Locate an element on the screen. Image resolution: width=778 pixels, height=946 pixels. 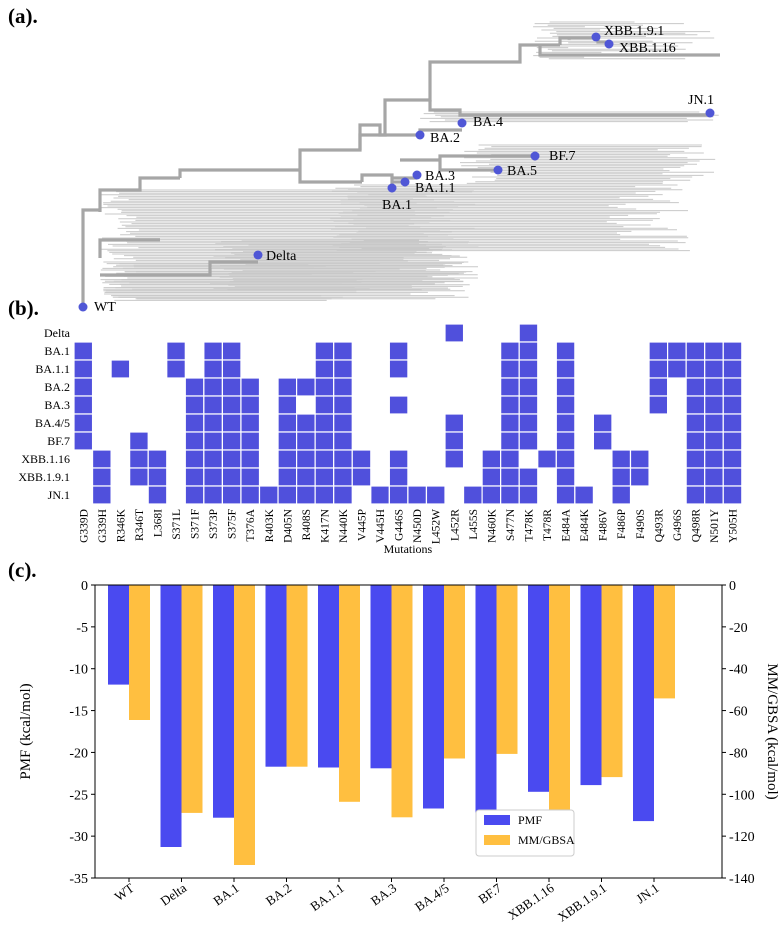
heatmap-col-label: L452W is located at coordinates (437, 526).